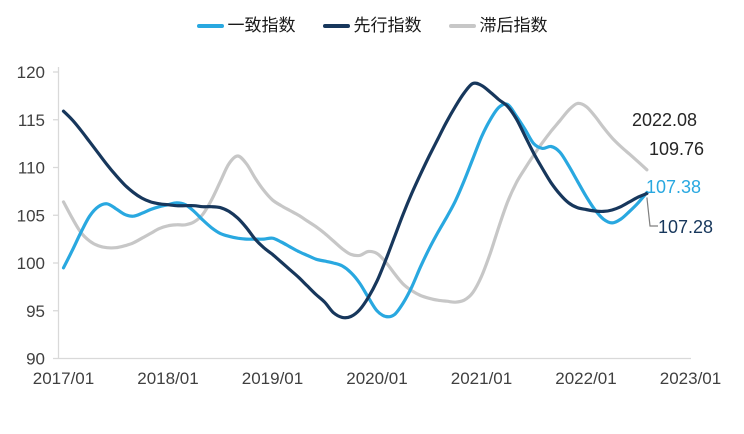 This screenshot has width=744, height=434. Describe the element at coordinates (35, 311) in the screenshot. I see `y-tick-label: 95` at that location.